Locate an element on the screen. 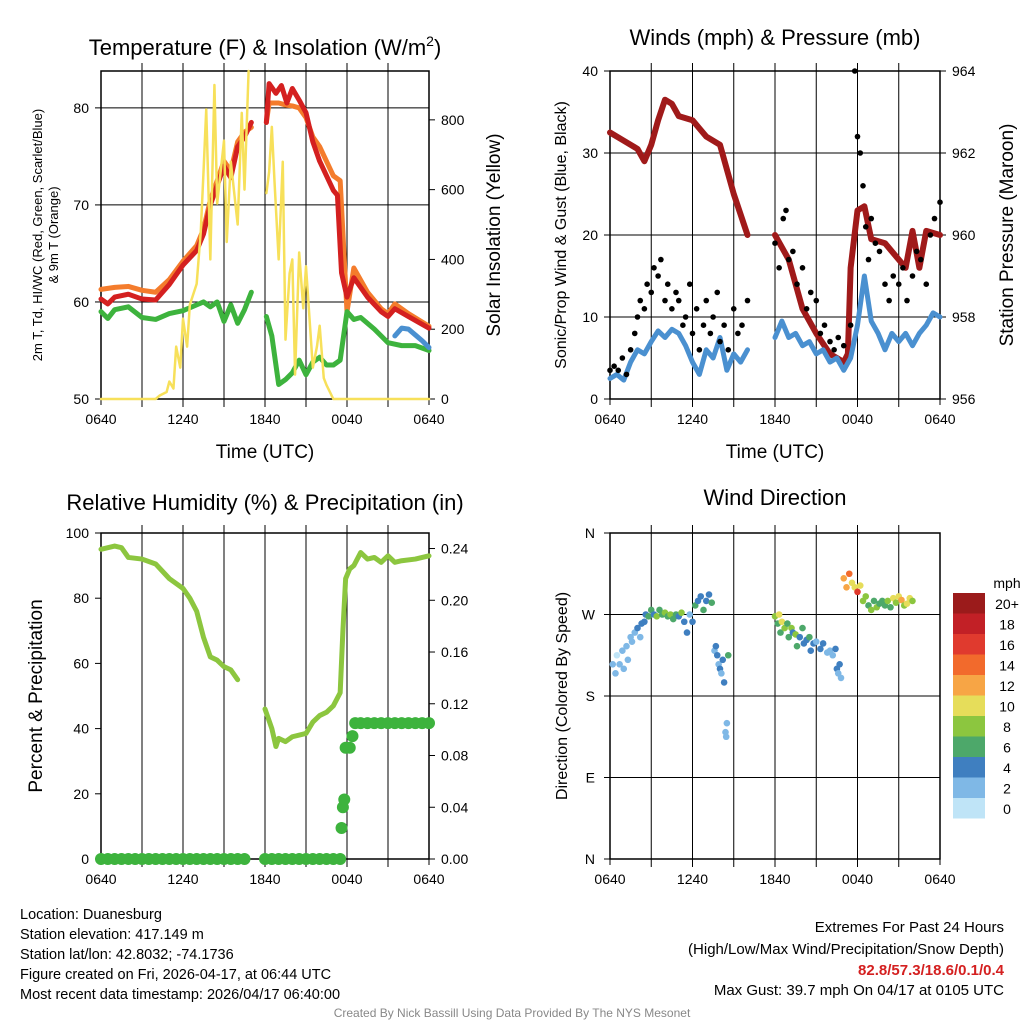  colorbar-label: mph is located at coordinates (1006, 583).